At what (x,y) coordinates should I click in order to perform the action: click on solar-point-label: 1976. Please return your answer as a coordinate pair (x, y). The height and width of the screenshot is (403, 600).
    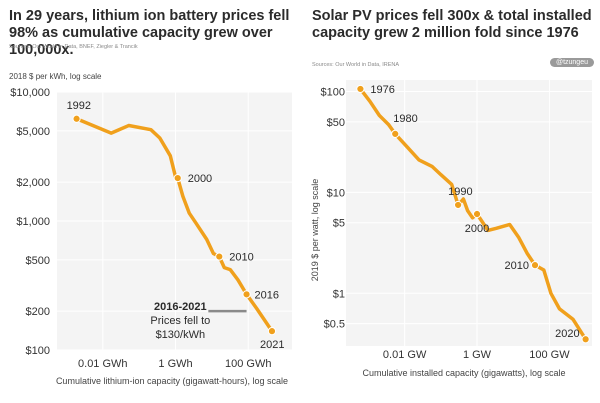
    Looking at the image, I should click on (382, 90).